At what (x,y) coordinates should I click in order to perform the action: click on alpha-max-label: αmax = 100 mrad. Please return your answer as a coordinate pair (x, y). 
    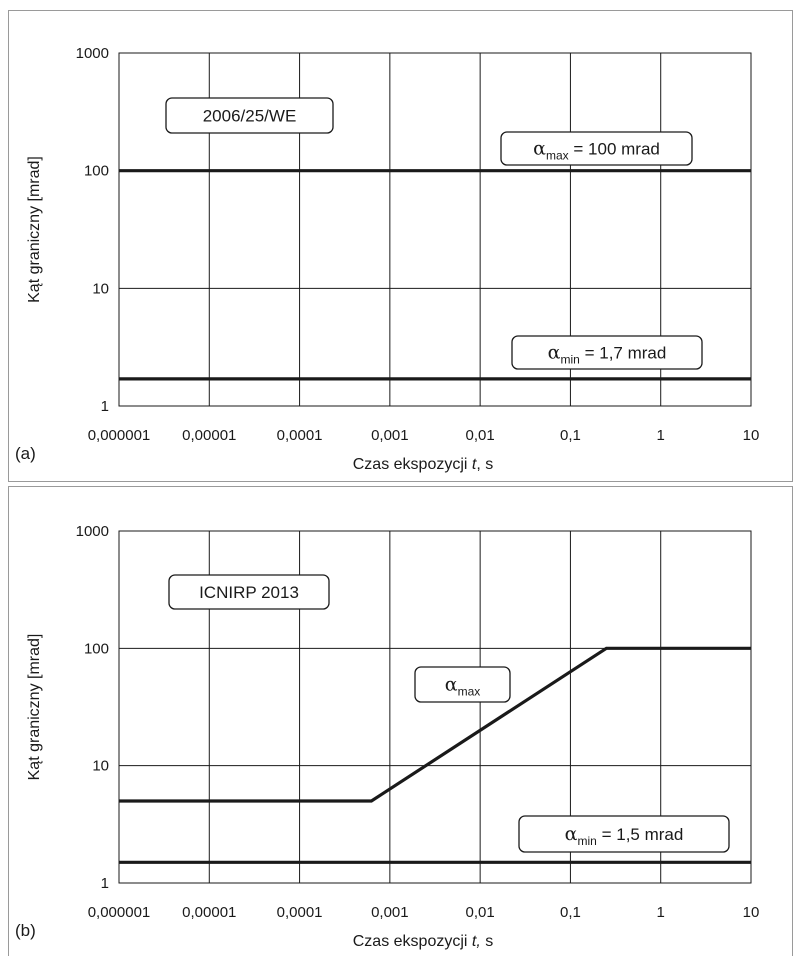
    Looking at the image, I should click on (596, 150).